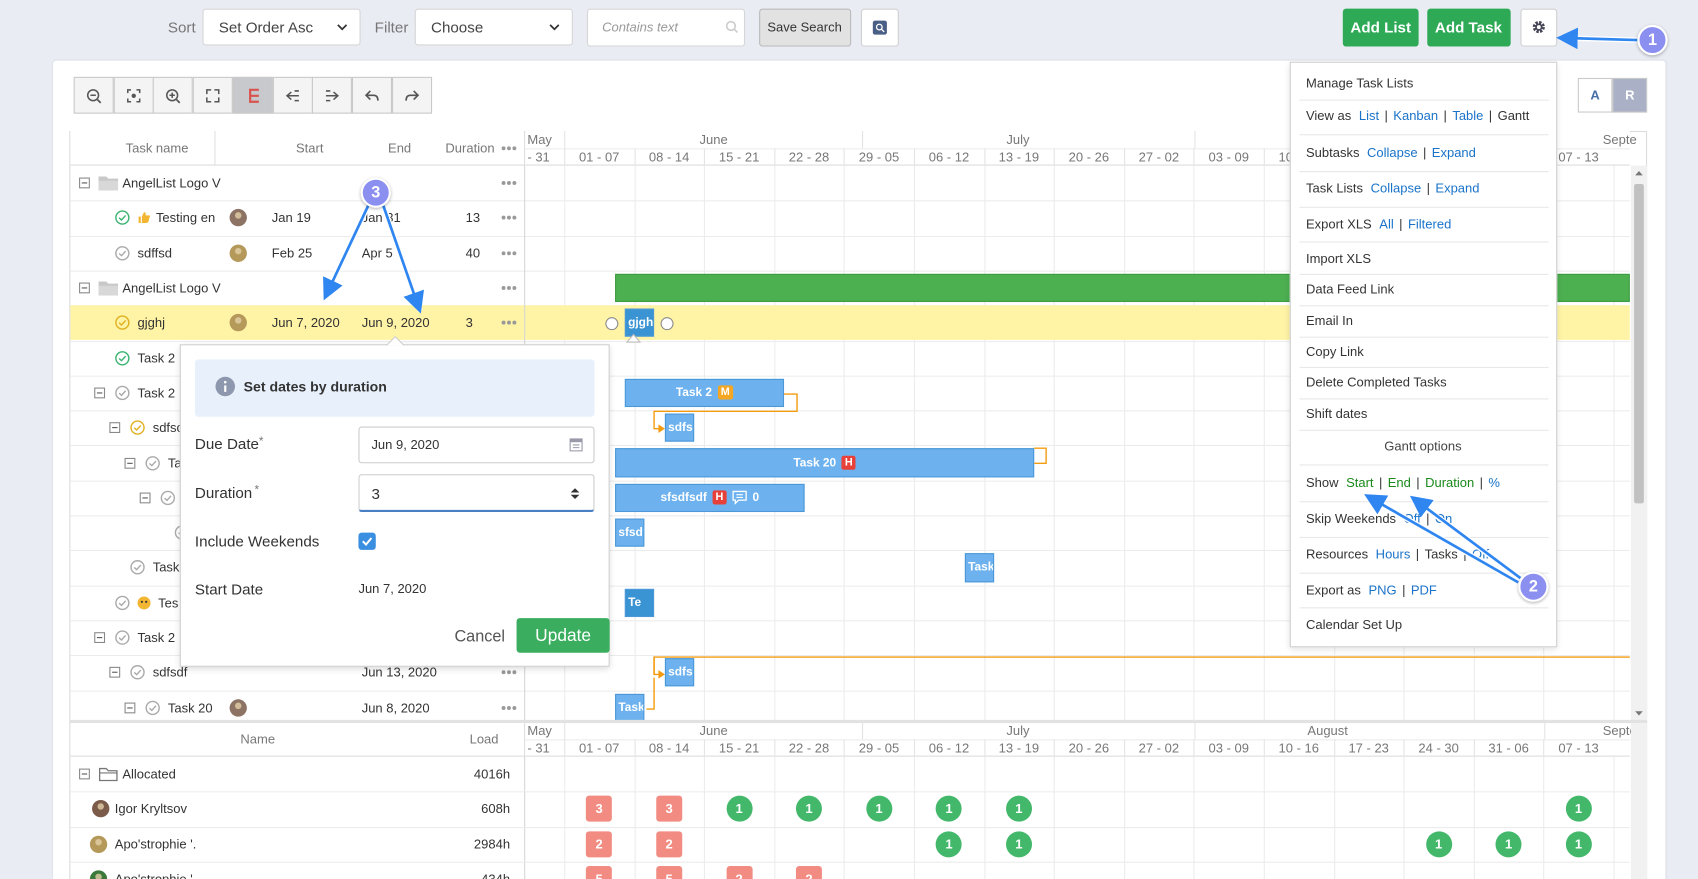  I want to click on add-list-button, so click(1380, 27).